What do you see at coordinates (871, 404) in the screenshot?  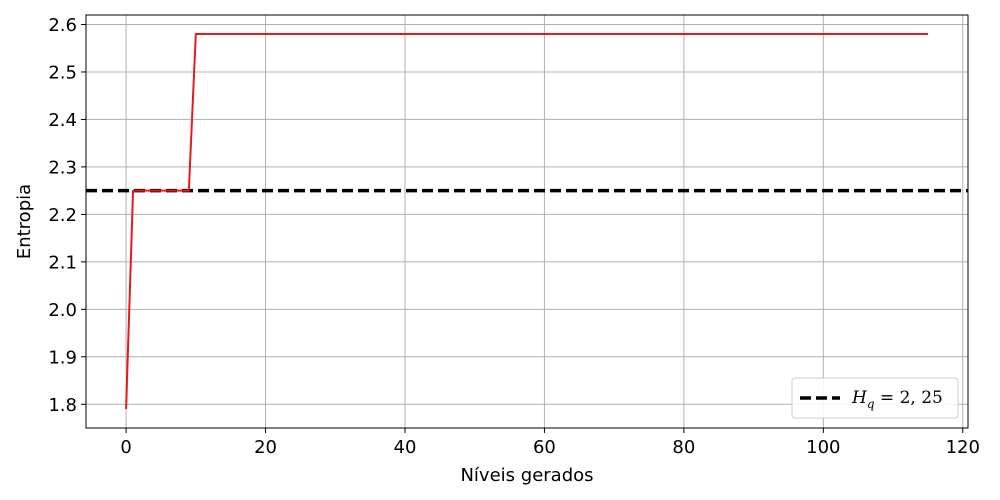 I see `legend-label-subscript: q` at bounding box center [871, 404].